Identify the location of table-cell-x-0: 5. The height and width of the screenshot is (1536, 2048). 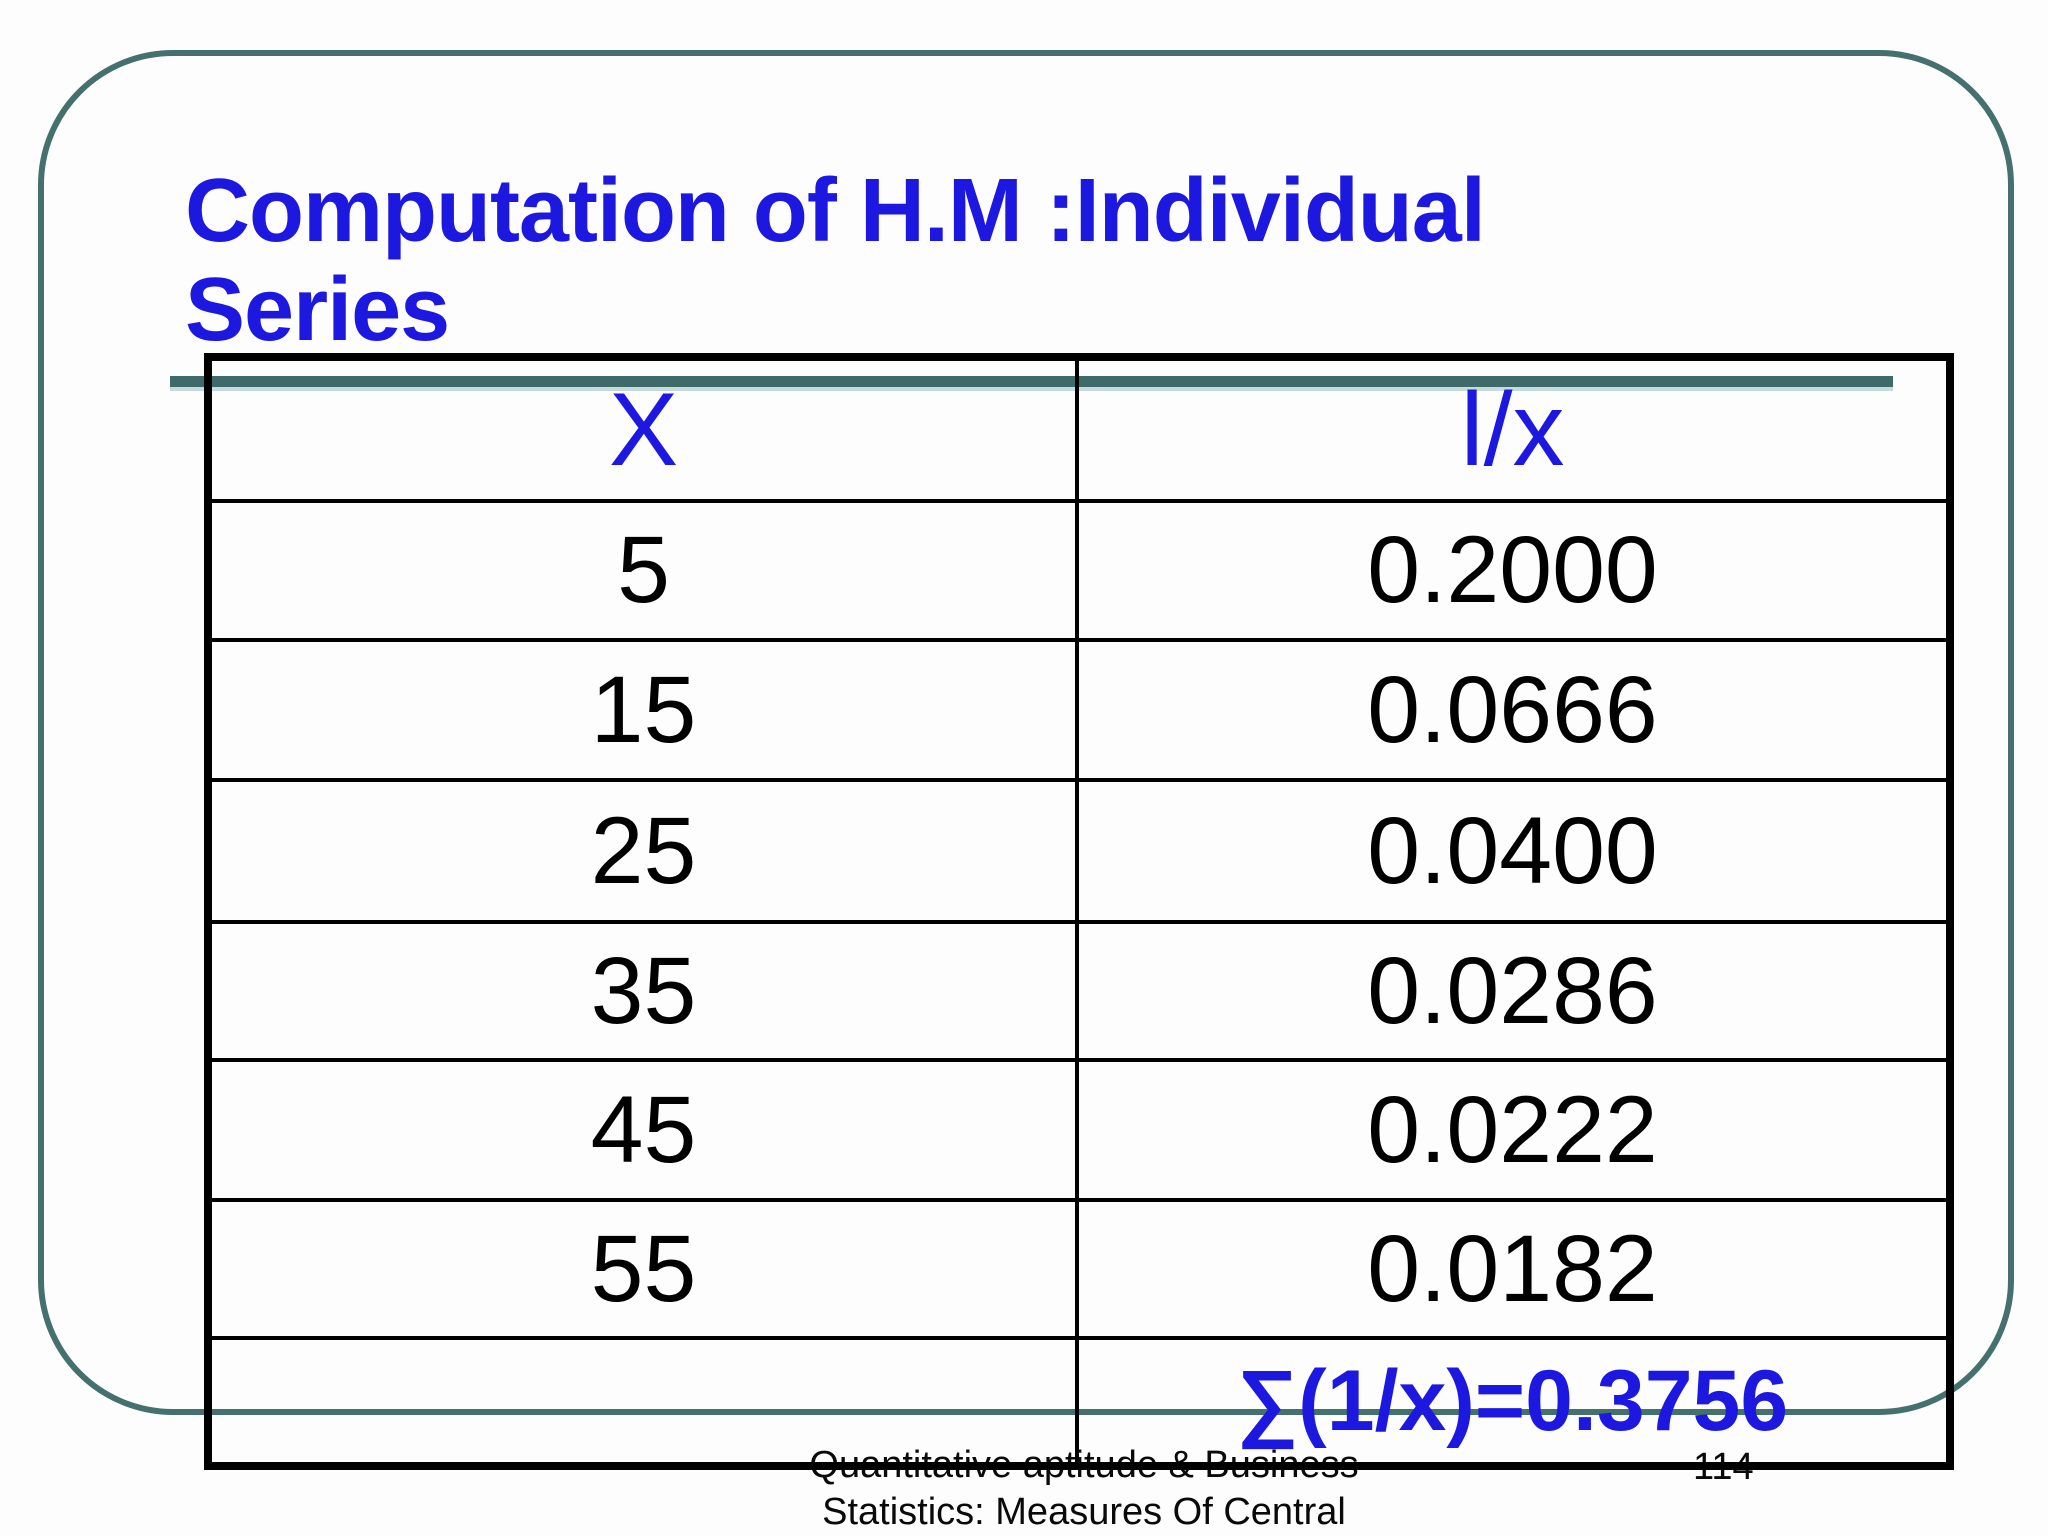
(643, 568).